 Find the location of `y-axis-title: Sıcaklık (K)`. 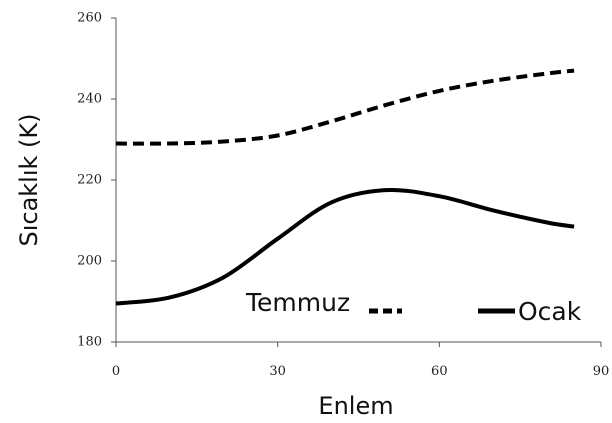

y-axis-title: Sıcaklık (K) is located at coordinates (29, 179).